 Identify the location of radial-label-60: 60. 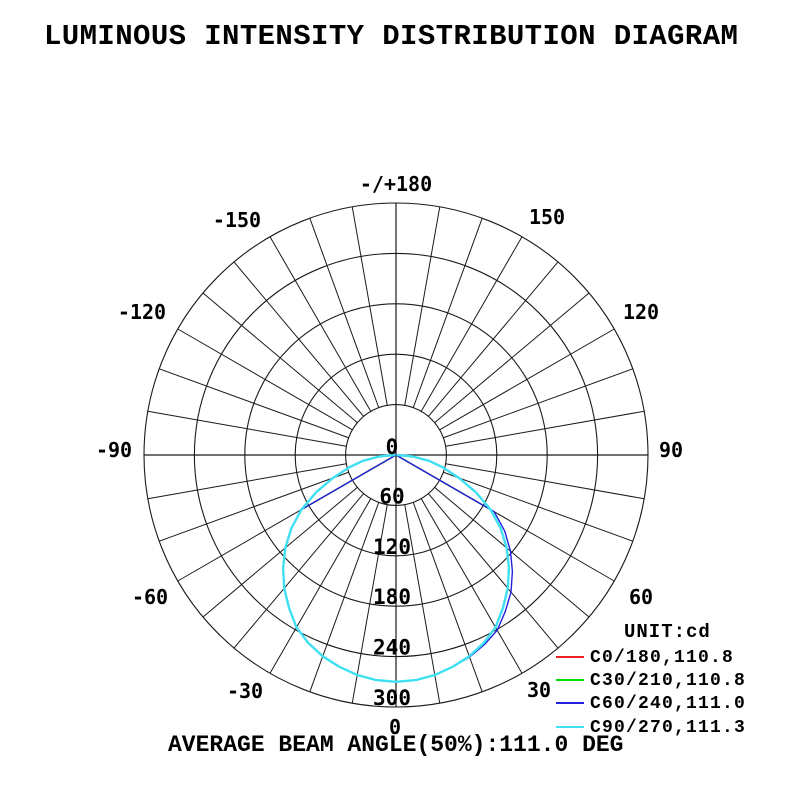
(391, 496).